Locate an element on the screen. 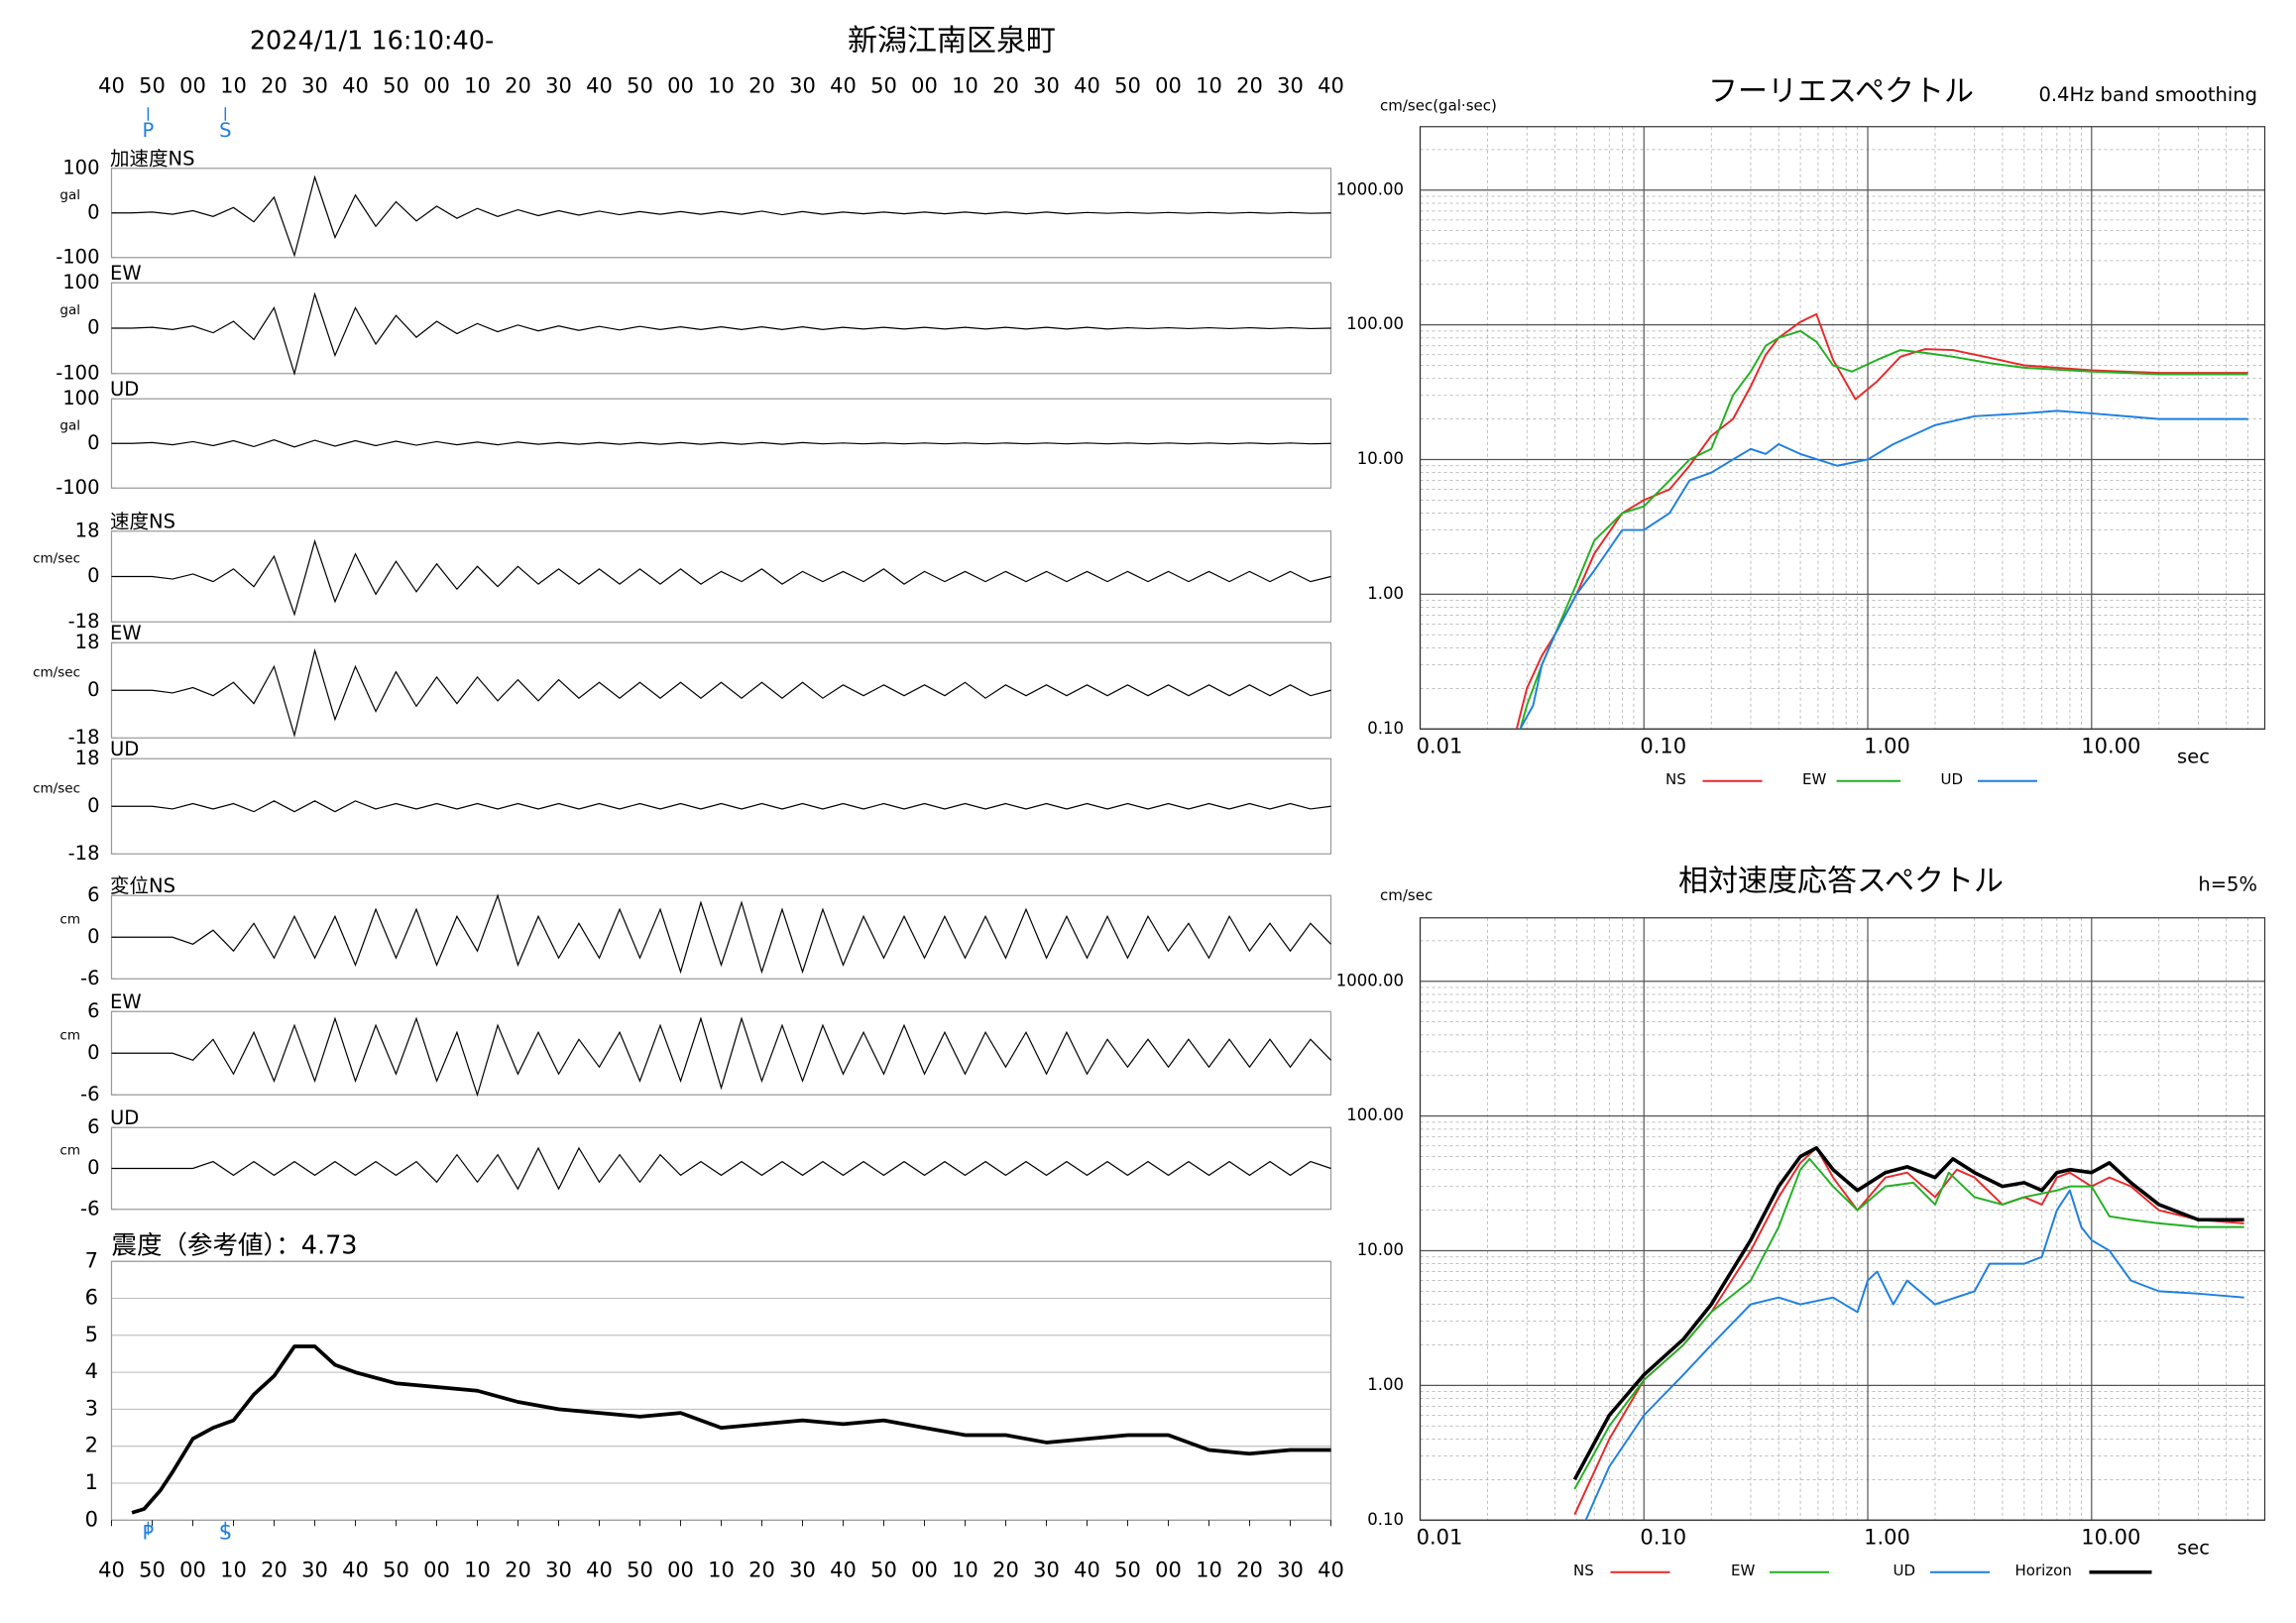 The image size is (2296, 1623). chart-title: 相対速度応答スペクトル is located at coordinates (1841, 881).